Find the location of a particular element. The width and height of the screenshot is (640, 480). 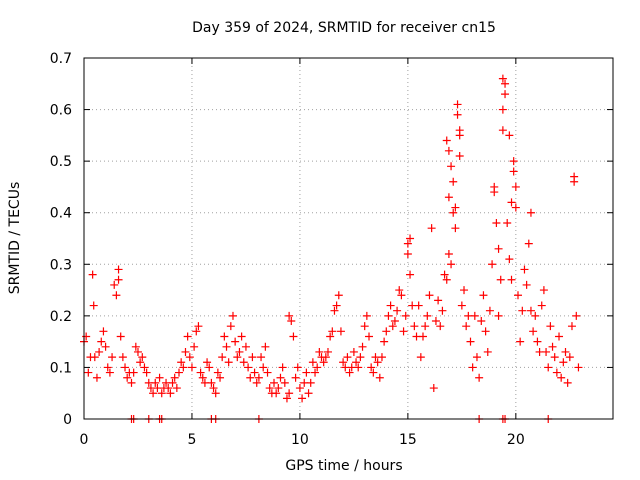

x-tick-label: 15 is located at coordinates (408, 440).